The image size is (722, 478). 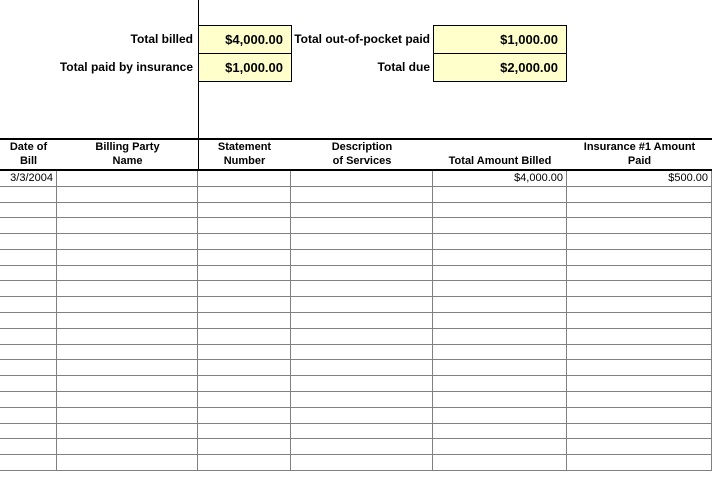 I want to click on date-of-bill-cell: 3/3/2004, so click(x=28, y=178).